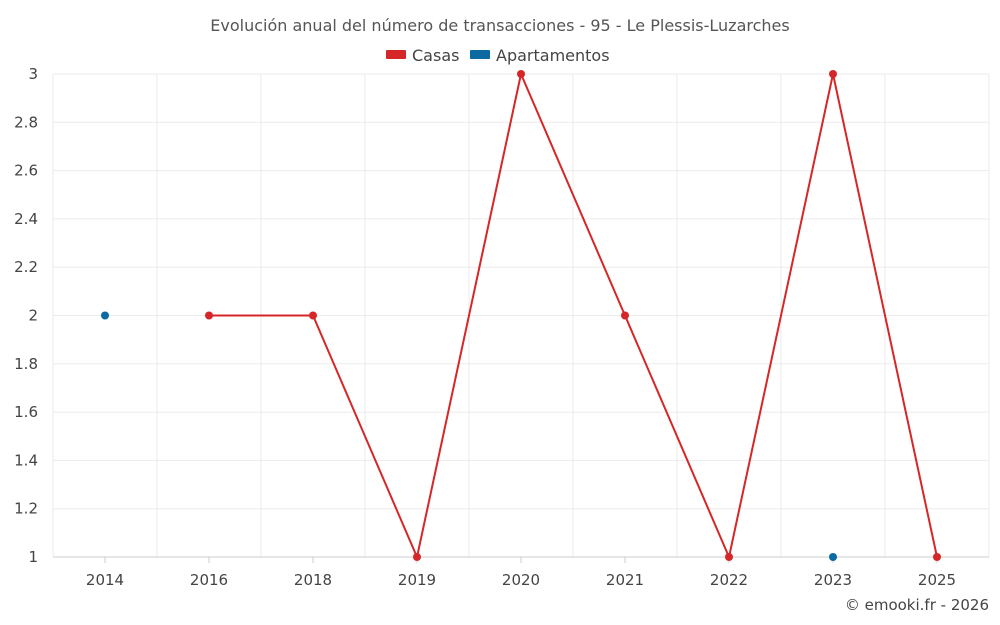 Image resolution: width=1000 pixels, height=625 pixels. Describe the element at coordinates (553, 55) in the screenshot. I see `legend-label-apartamentos: Apartamentos` at that location.